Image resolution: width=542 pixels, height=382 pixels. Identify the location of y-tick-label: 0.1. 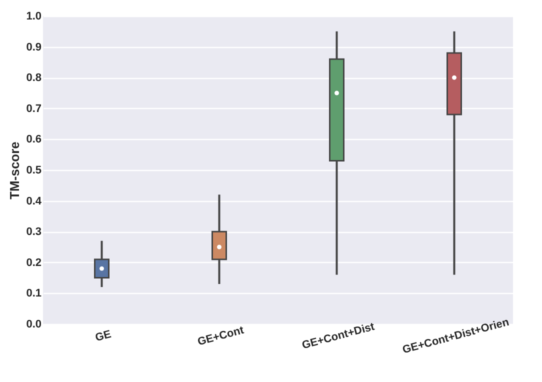
(34, 294).